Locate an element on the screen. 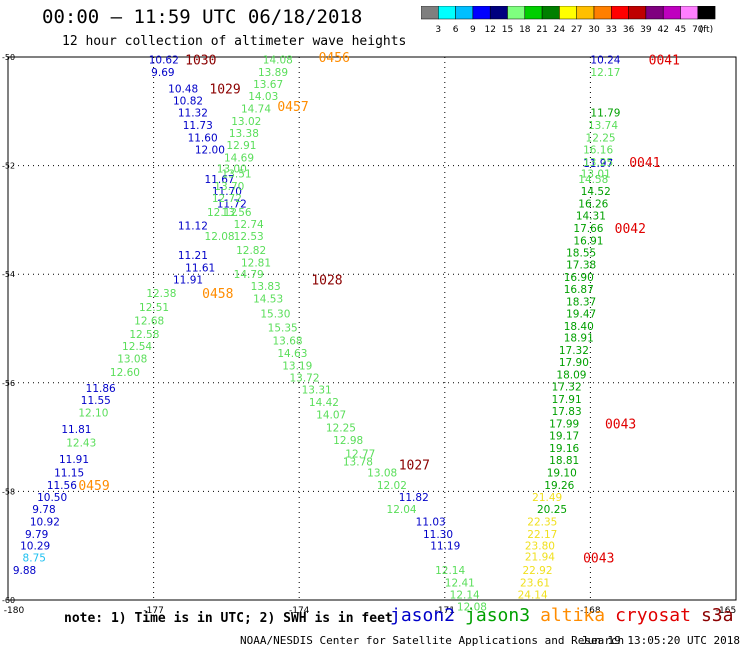 The width and height of the screenshot is (740, 650). wave-height-label: 17.83 is located at coordinates (567, 412).